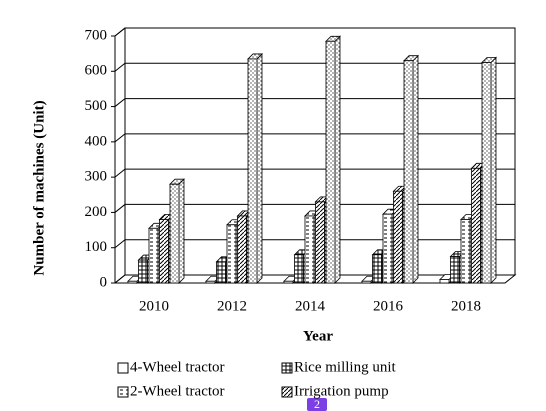 This screenshot has height=411, width=546. I want to click on y-tick-label: 500, so click(96, 106).